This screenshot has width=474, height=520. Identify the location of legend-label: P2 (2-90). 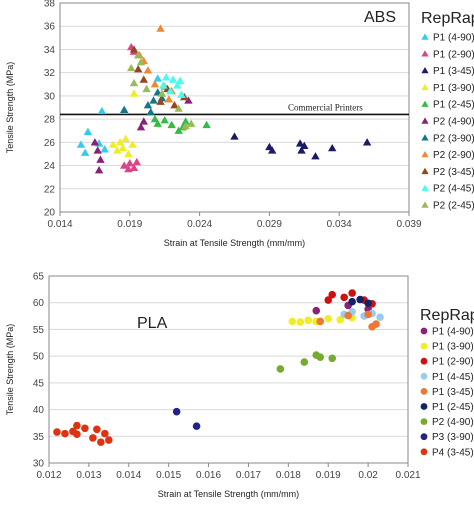
(453, 155).